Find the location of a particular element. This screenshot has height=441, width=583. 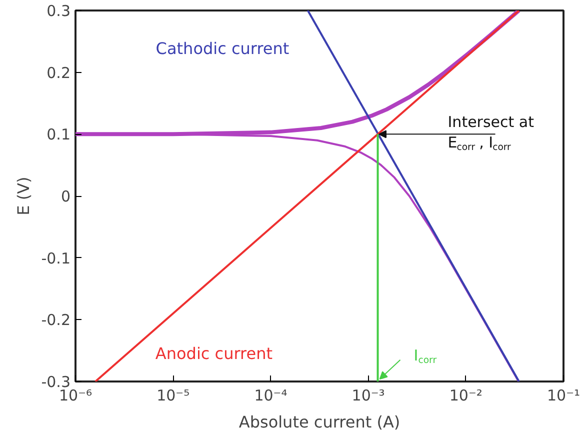

series-label: Anodic current is located at coordinates (213, 353).